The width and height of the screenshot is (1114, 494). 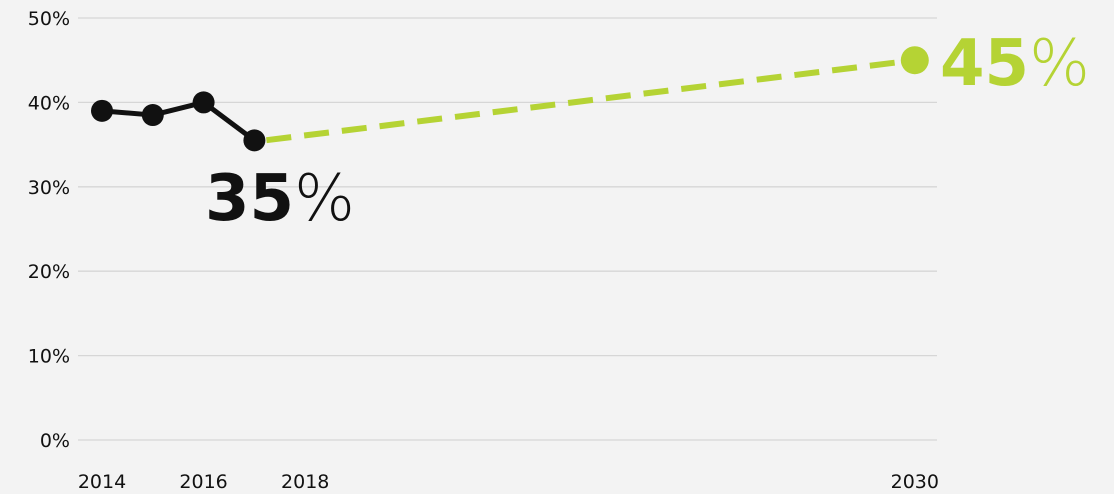 I want to click on series-lines, so click(x=508, y=100).